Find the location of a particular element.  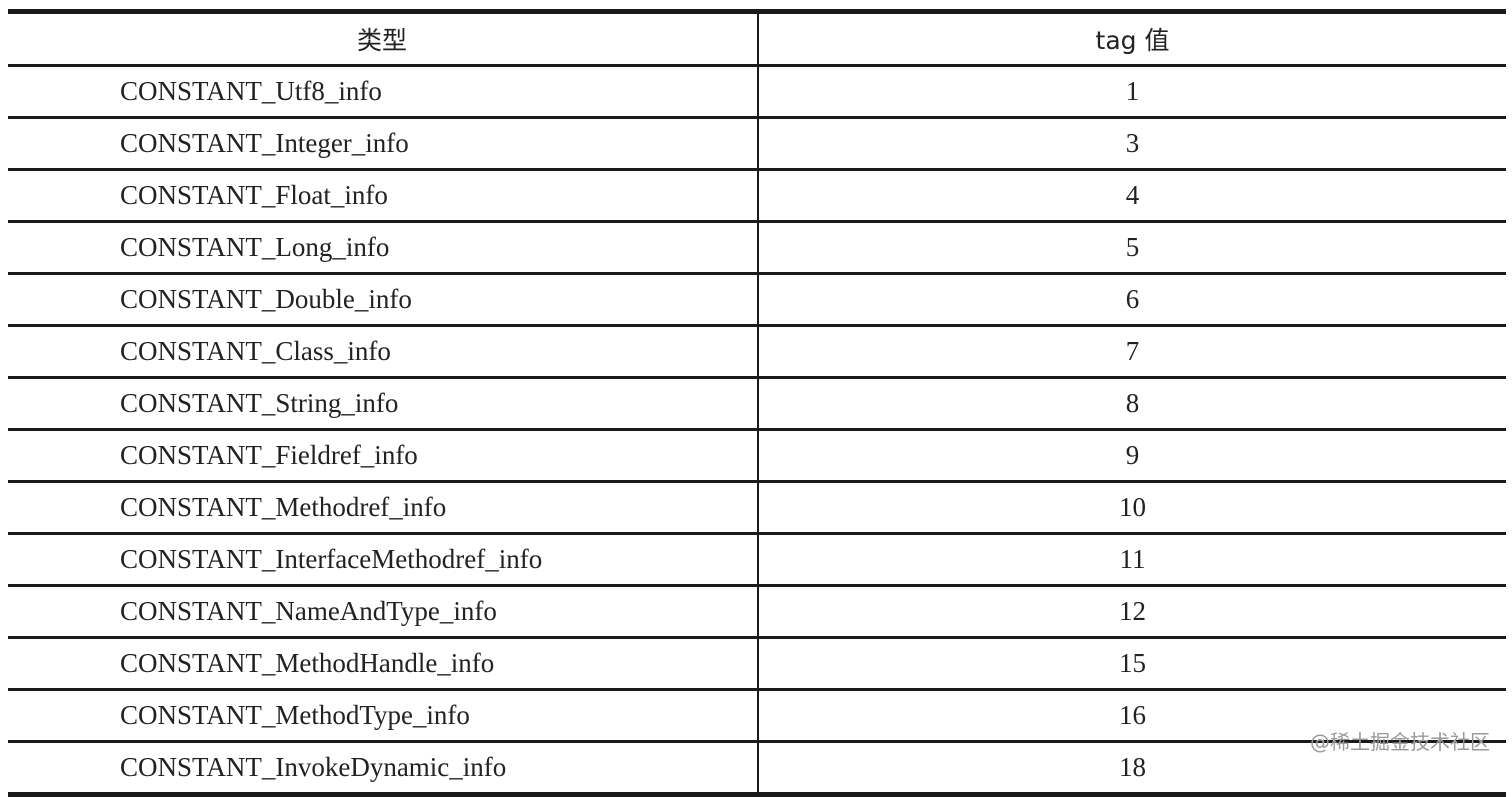

table-row: CONSTANT_Methodref_info 10 is located at coordinates (757, 508).